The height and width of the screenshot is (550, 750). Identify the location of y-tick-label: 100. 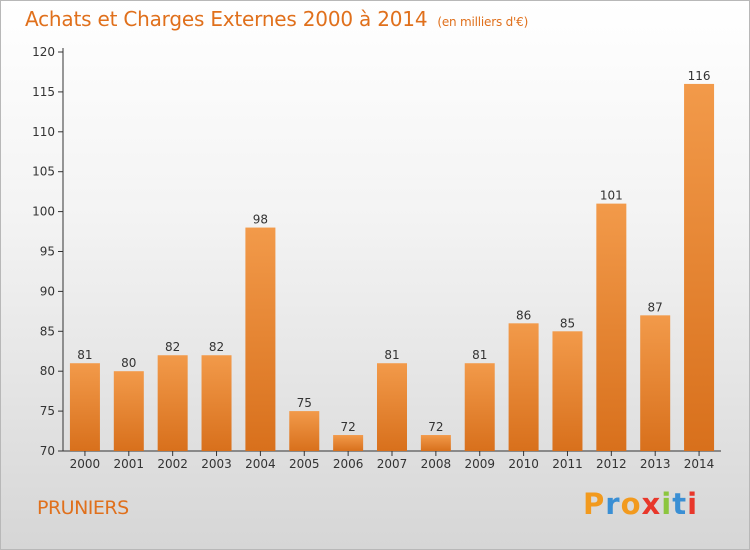
(43, 212).